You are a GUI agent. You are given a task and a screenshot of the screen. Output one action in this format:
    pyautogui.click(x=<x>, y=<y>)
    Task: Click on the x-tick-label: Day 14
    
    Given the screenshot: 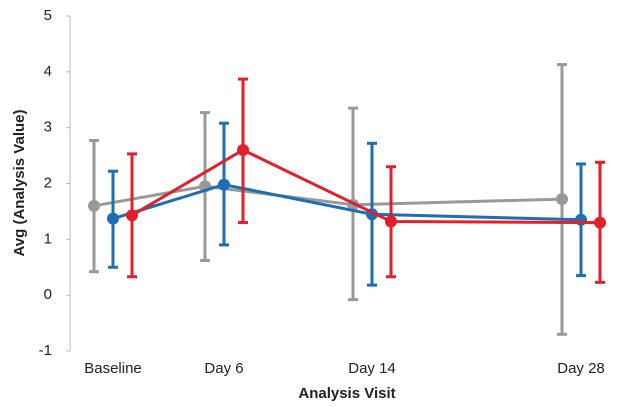 What is the action you would take?
    pyautogui.click(x=372, y=368)
    